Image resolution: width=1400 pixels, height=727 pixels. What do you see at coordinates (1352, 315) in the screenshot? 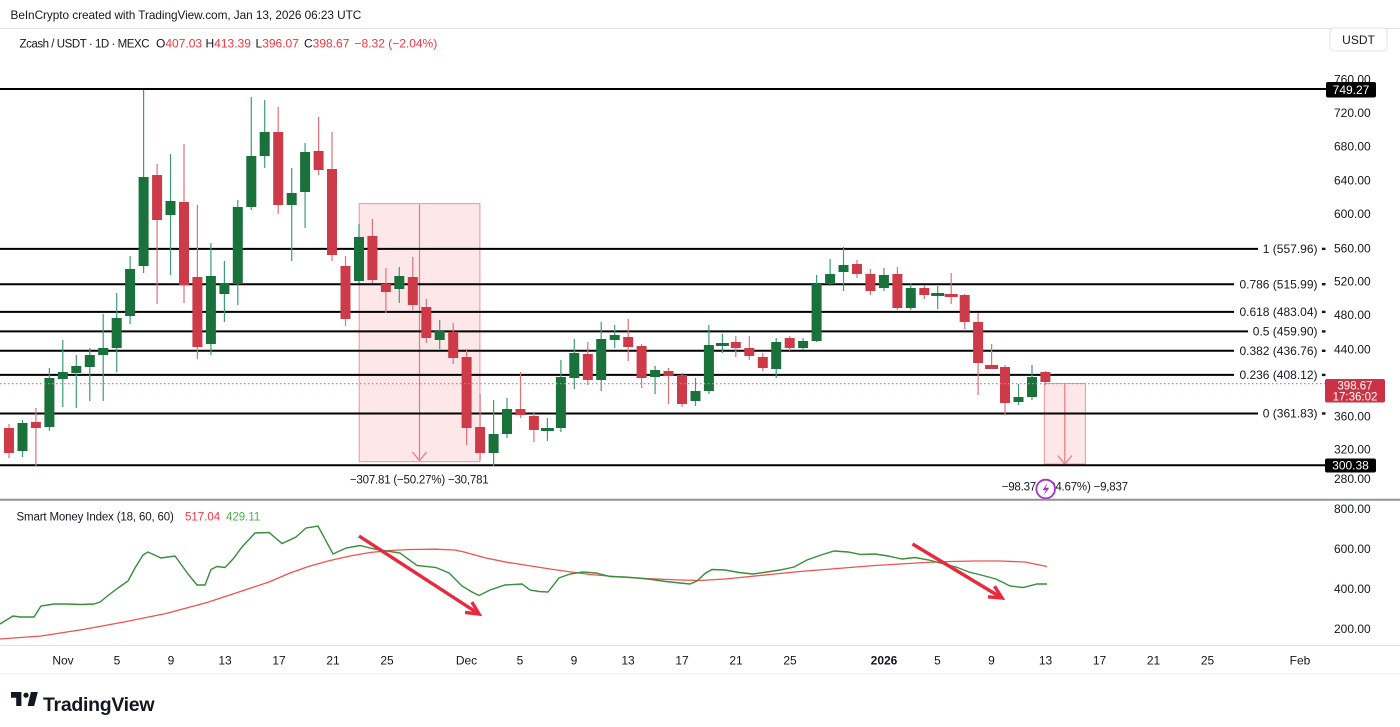
I see `svg-text: 480.00` at bounding box center [1352, 315].